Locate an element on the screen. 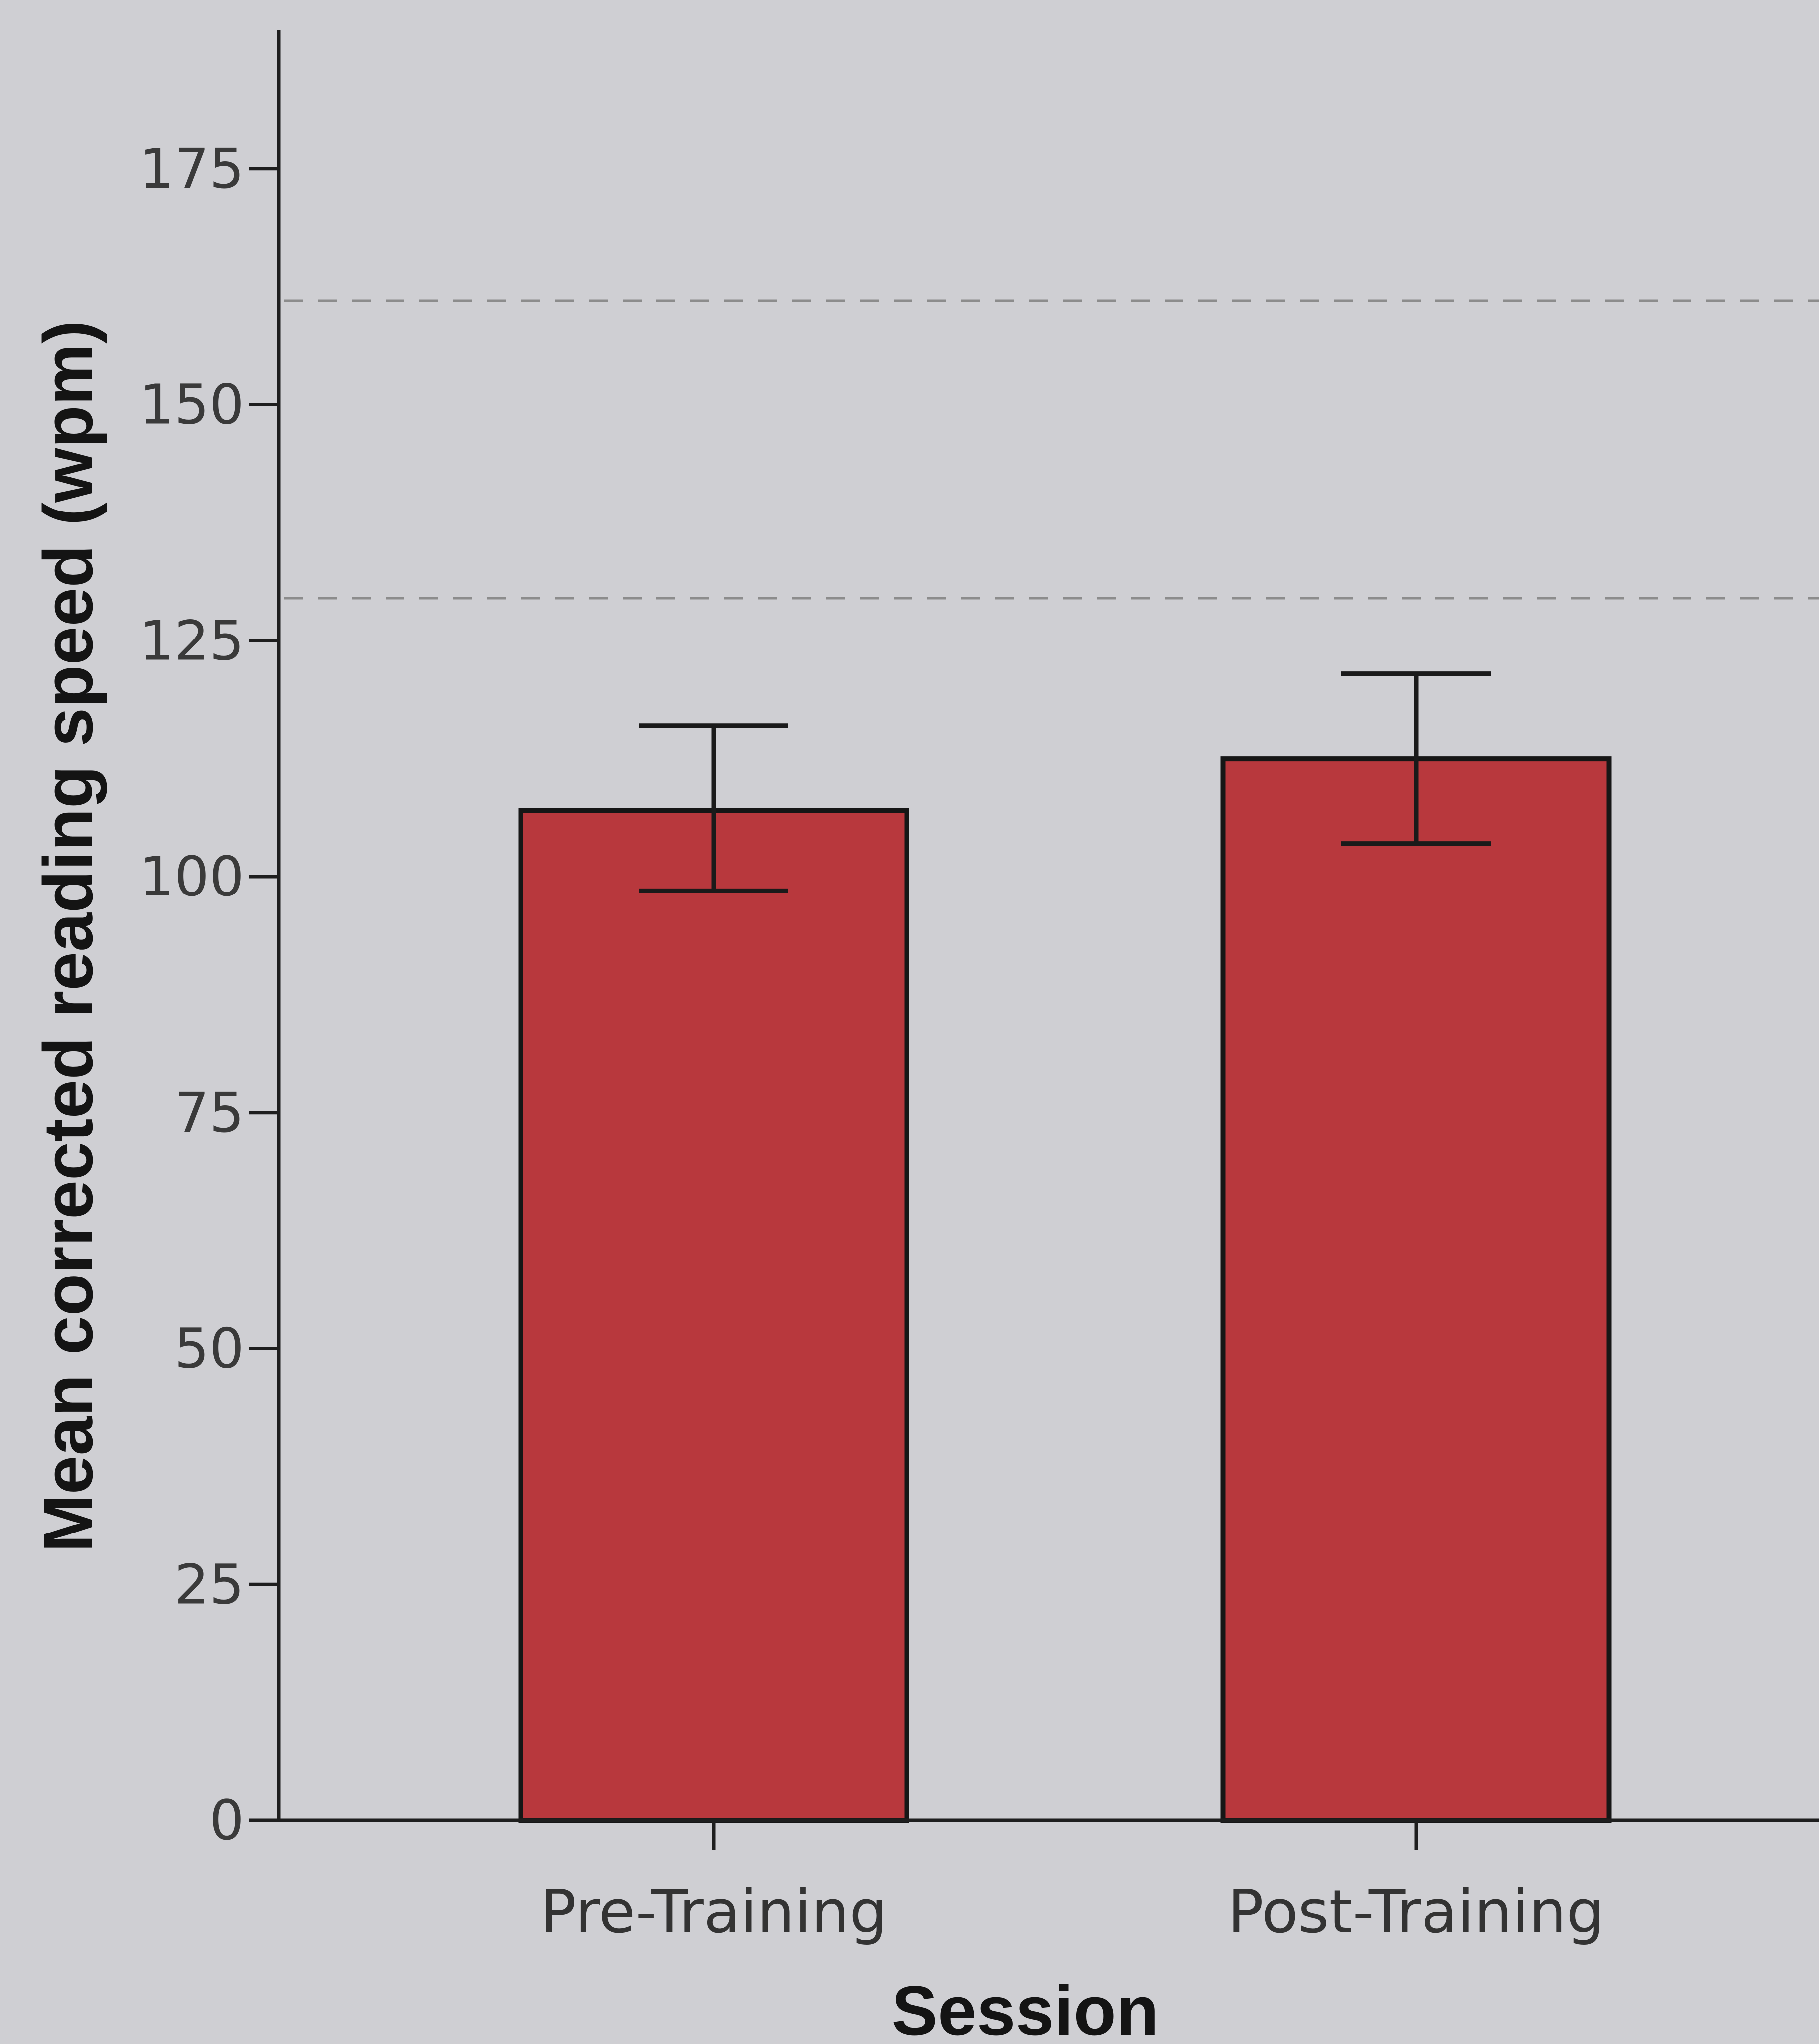 The width and height of the screenshot is (1819, 2044). y-tick-label: 125 is located at coordinates (191, 641).